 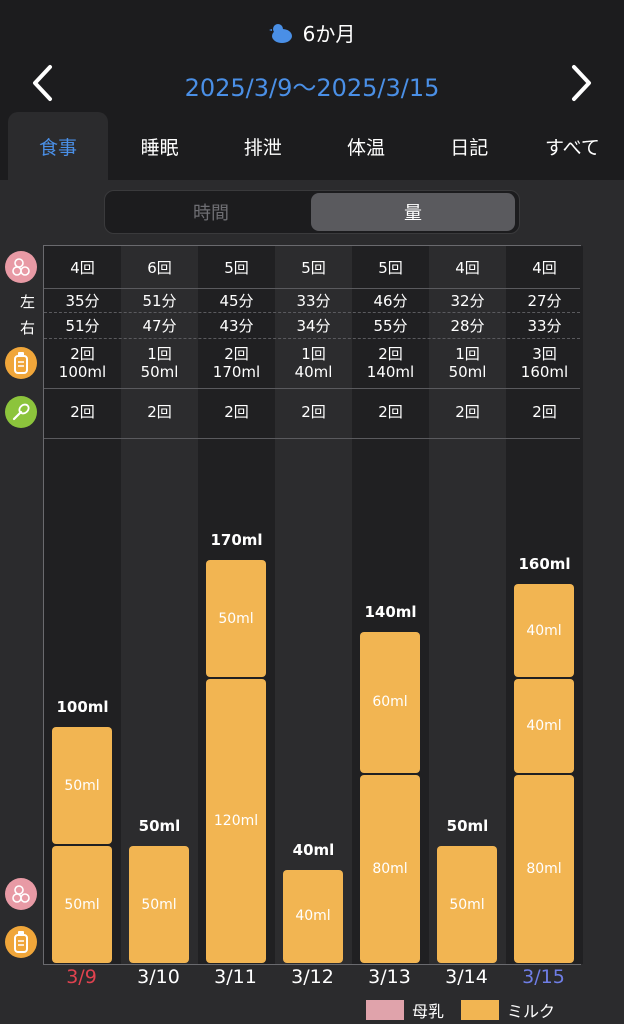 What do you see at coordinates (544, 372) in the screenshot?
I see `bottle-volume-cell: 160ml` at bounding box center [544, 372].